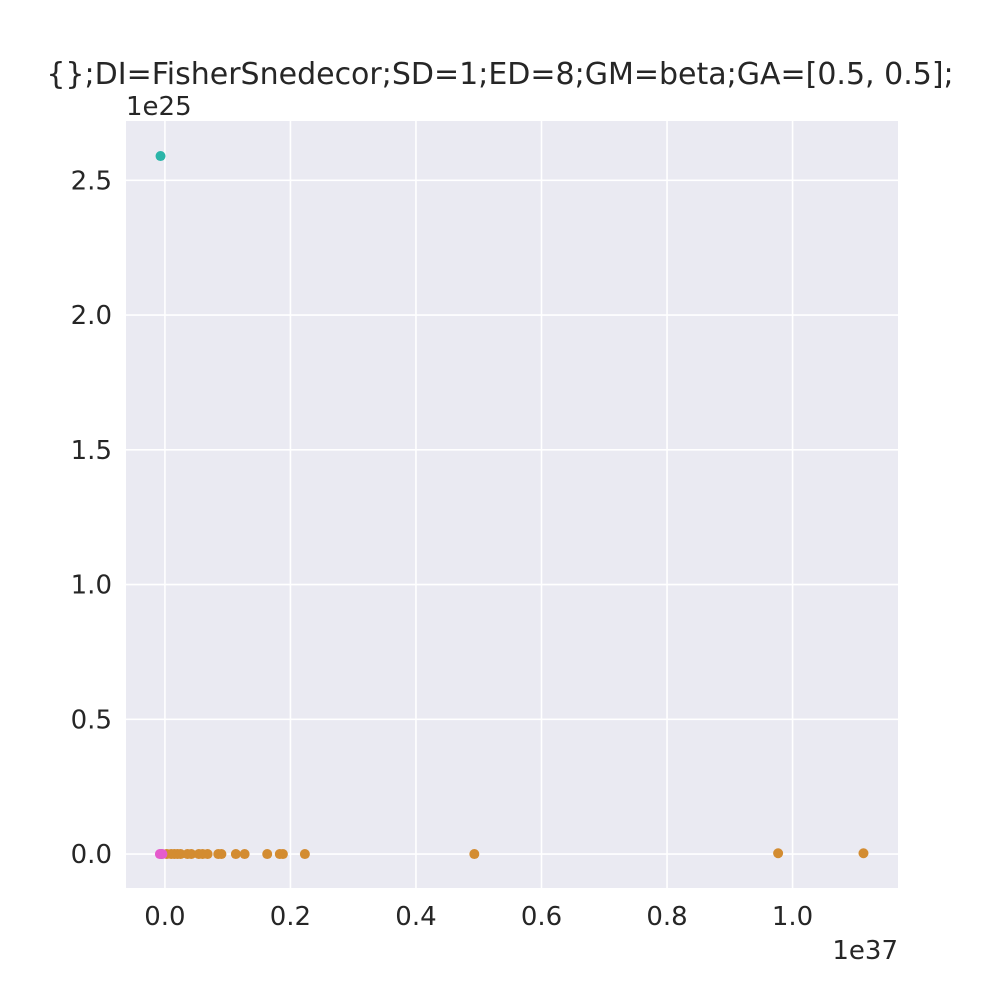 The height and width of the screenshot is (1005, 1000). I want to click on x-tick-label: 0.4, so click(415, 917).